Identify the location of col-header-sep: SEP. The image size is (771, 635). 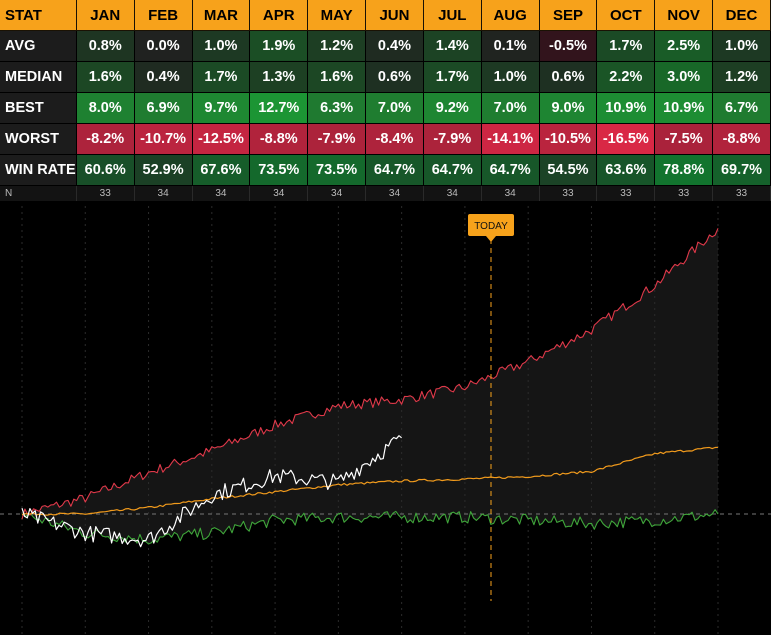
(568, 15).